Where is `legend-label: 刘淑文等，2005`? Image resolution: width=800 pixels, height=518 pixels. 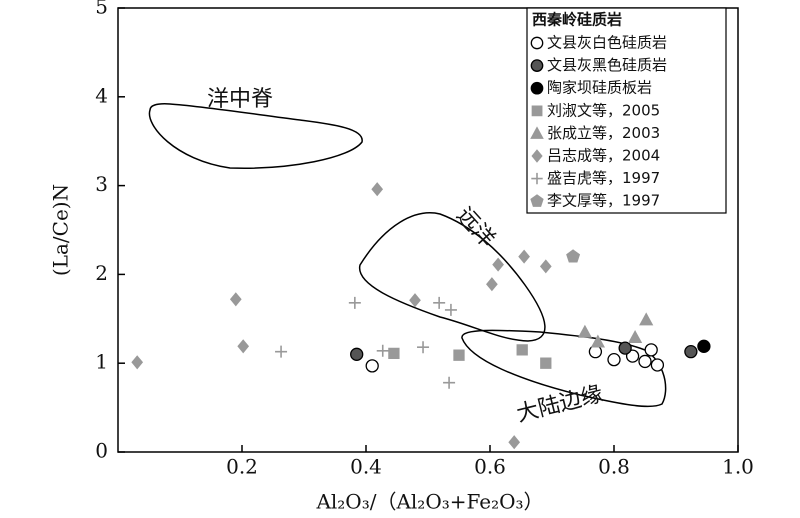 legend-label: 刘淑文等，2005 is located at coordinates (603, 110).